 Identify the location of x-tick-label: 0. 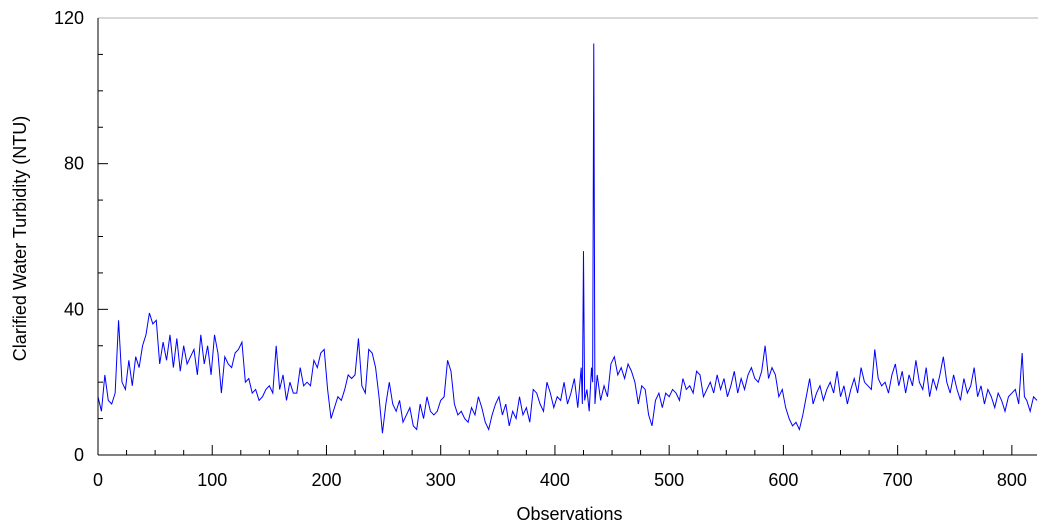
(98, 480).